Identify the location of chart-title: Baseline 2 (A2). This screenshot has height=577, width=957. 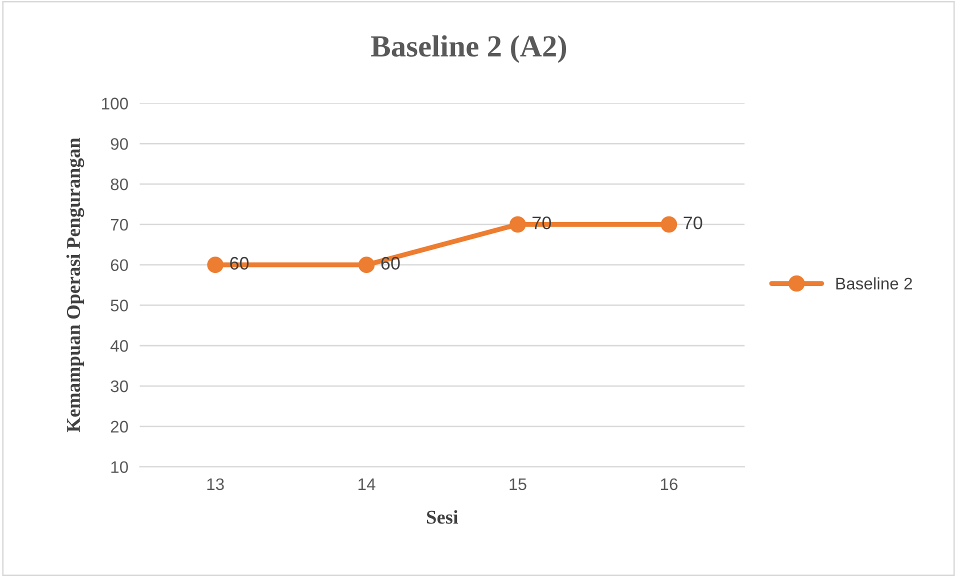
(468, 49).